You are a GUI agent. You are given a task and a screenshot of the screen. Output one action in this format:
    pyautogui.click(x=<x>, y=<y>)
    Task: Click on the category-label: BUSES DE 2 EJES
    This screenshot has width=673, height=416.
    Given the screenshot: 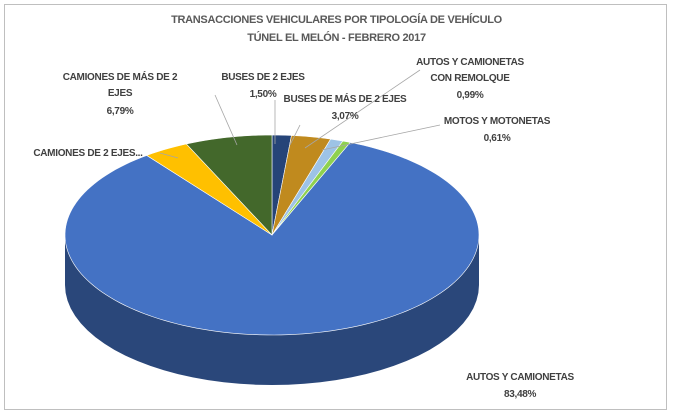 What is the action you would take?
    pyautogui.click(x=263, y=77)
    